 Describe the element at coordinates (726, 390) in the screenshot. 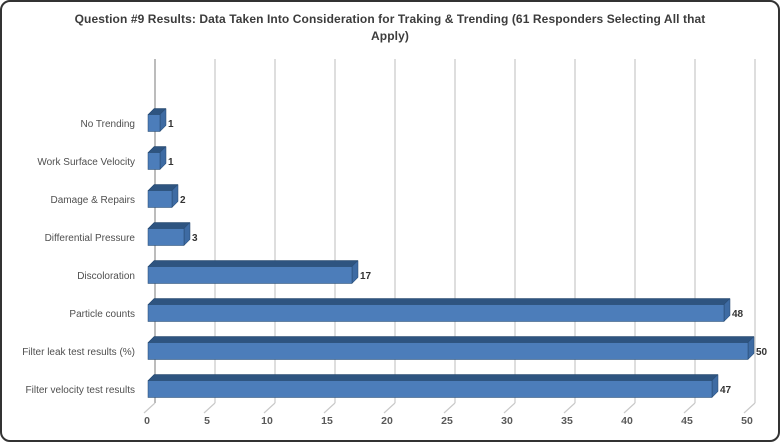

I see `bar-value-label: 47` at that location.